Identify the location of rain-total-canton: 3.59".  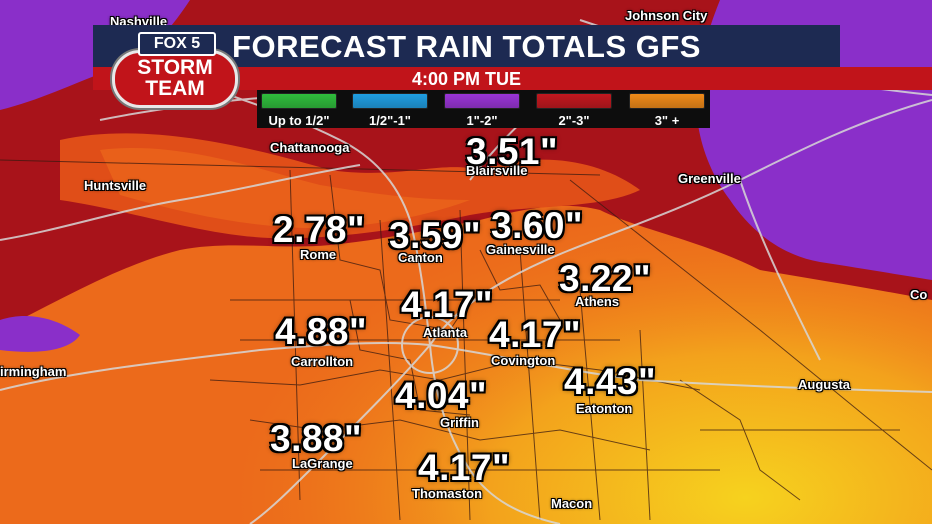
(435, 235).